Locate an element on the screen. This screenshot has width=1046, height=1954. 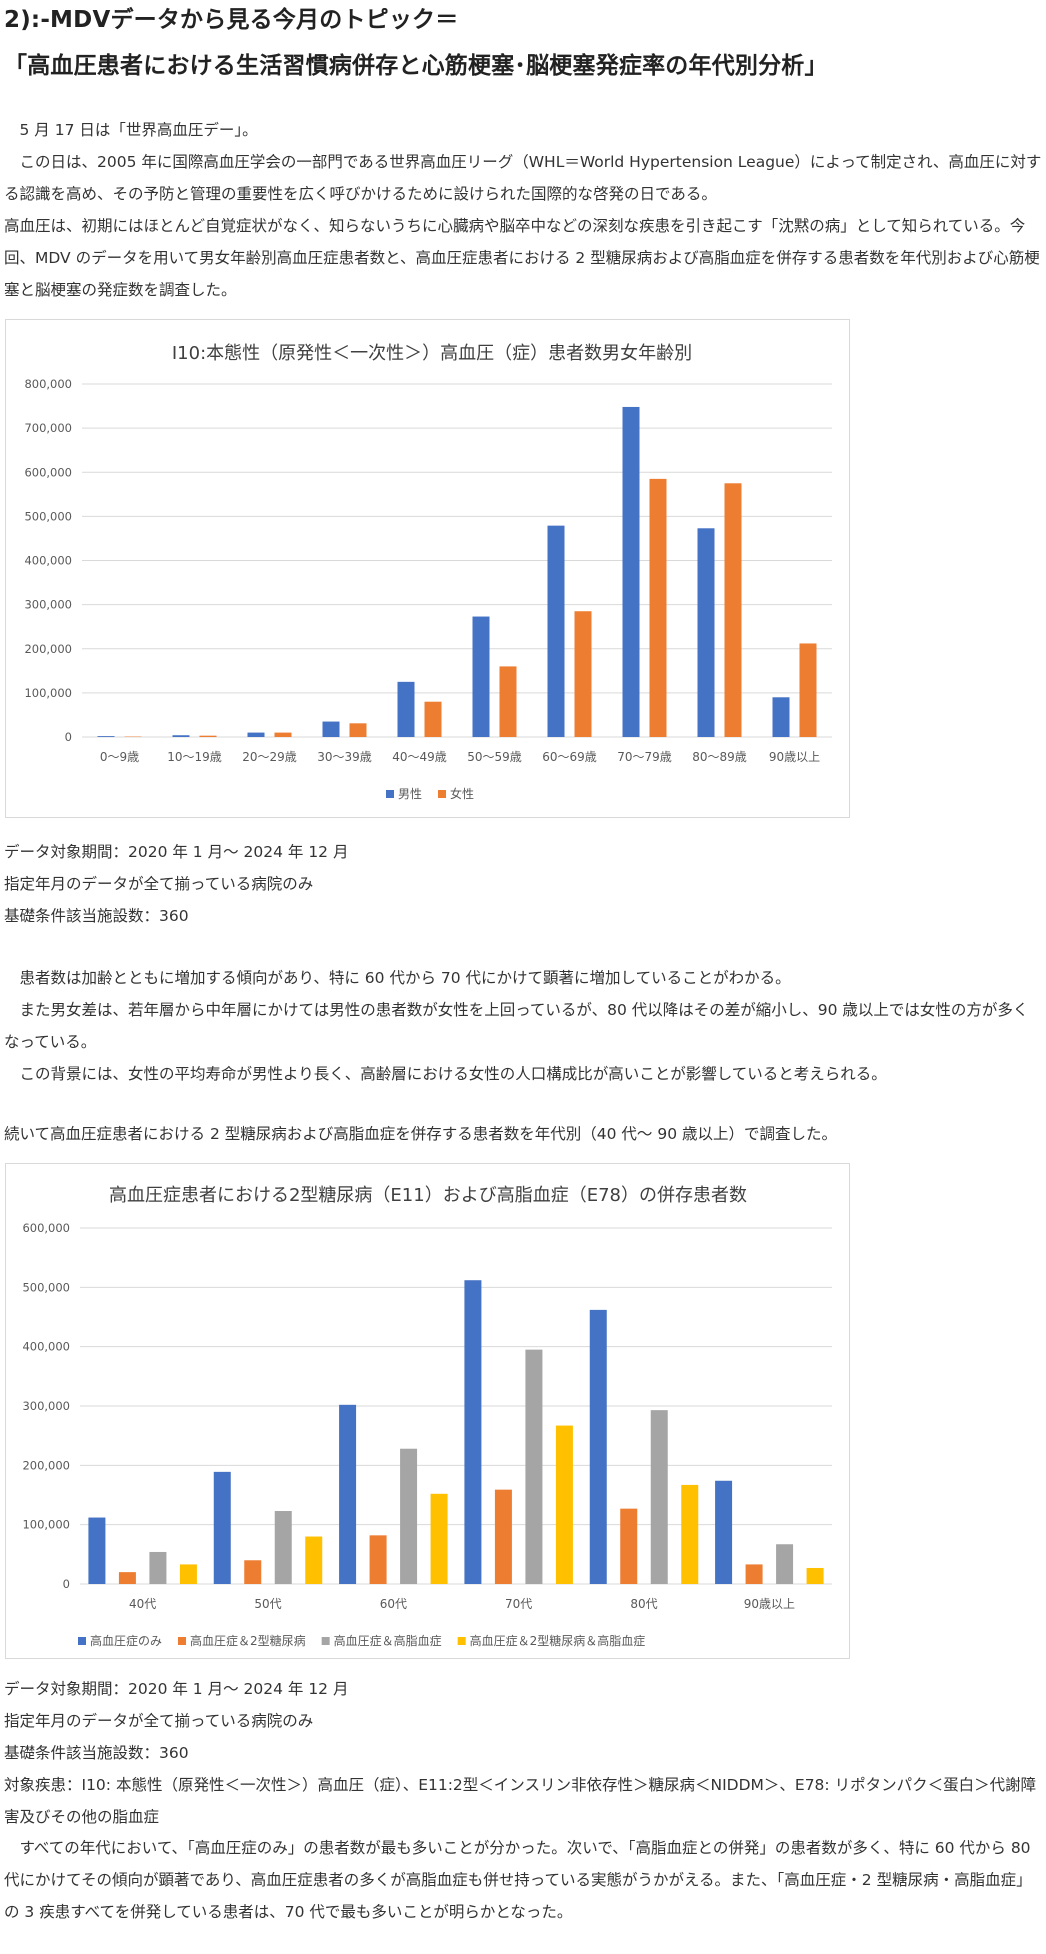
chart-title: 高血圧症患者における2型糖尿病（E11）および高脂血症（E78）の併存患者数 is located at coordinates (428, 1195).